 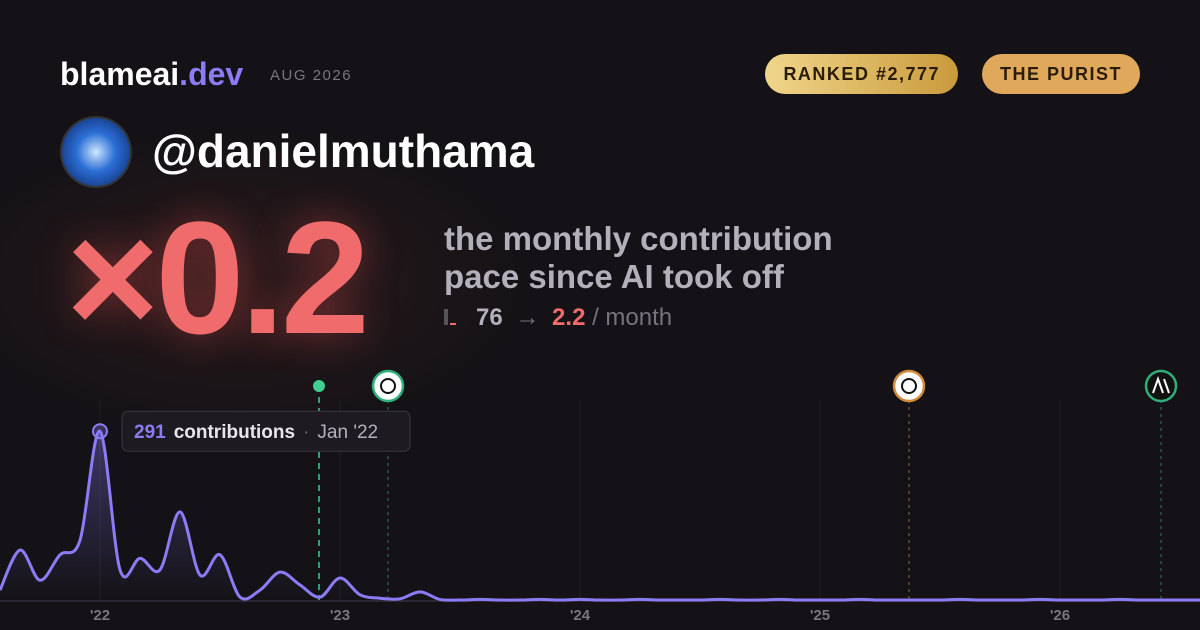 I want to click on x-tick-label: '25, so click(x=820, y=615).